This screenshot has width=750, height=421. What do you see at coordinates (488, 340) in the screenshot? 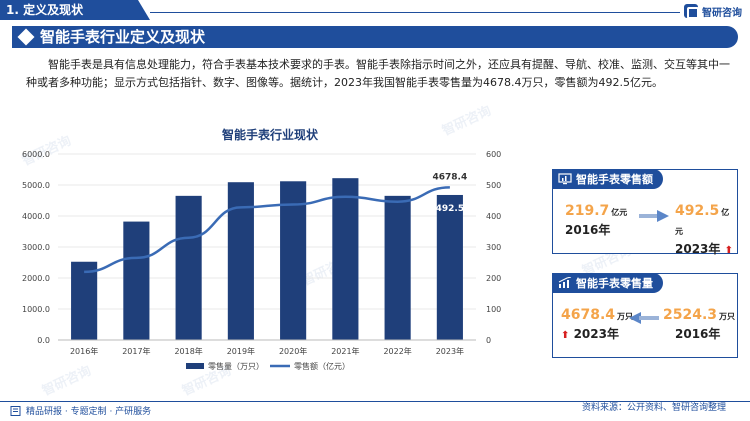
I see `y-right-tick-label: 0` at bounding box center [488, 340].